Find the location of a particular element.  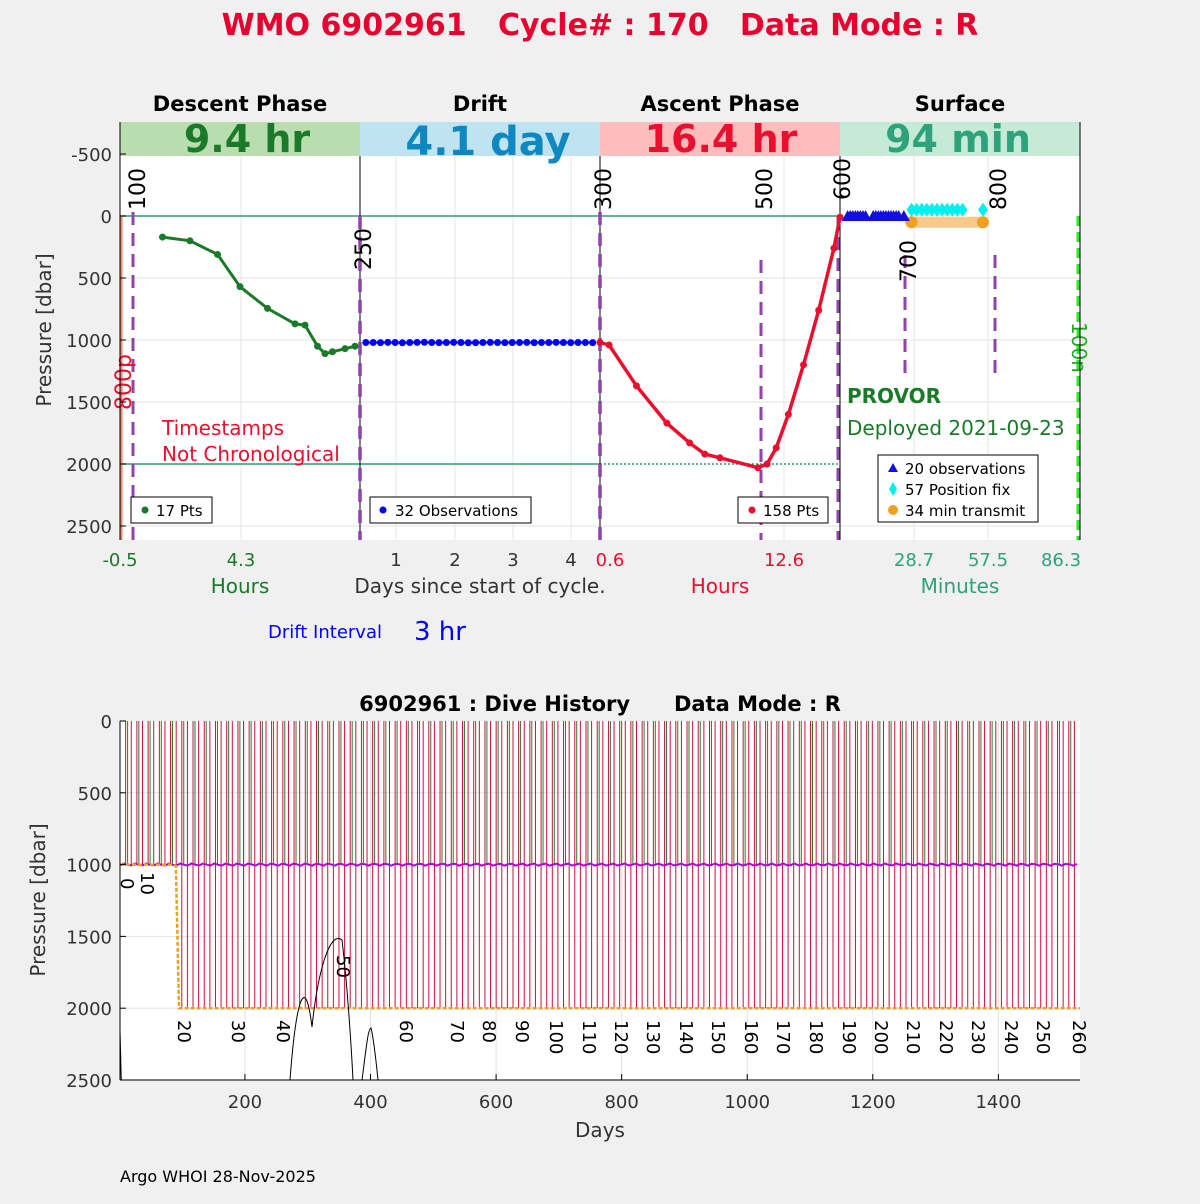

float-type: PROVOR is located at coordinates (894, 396).